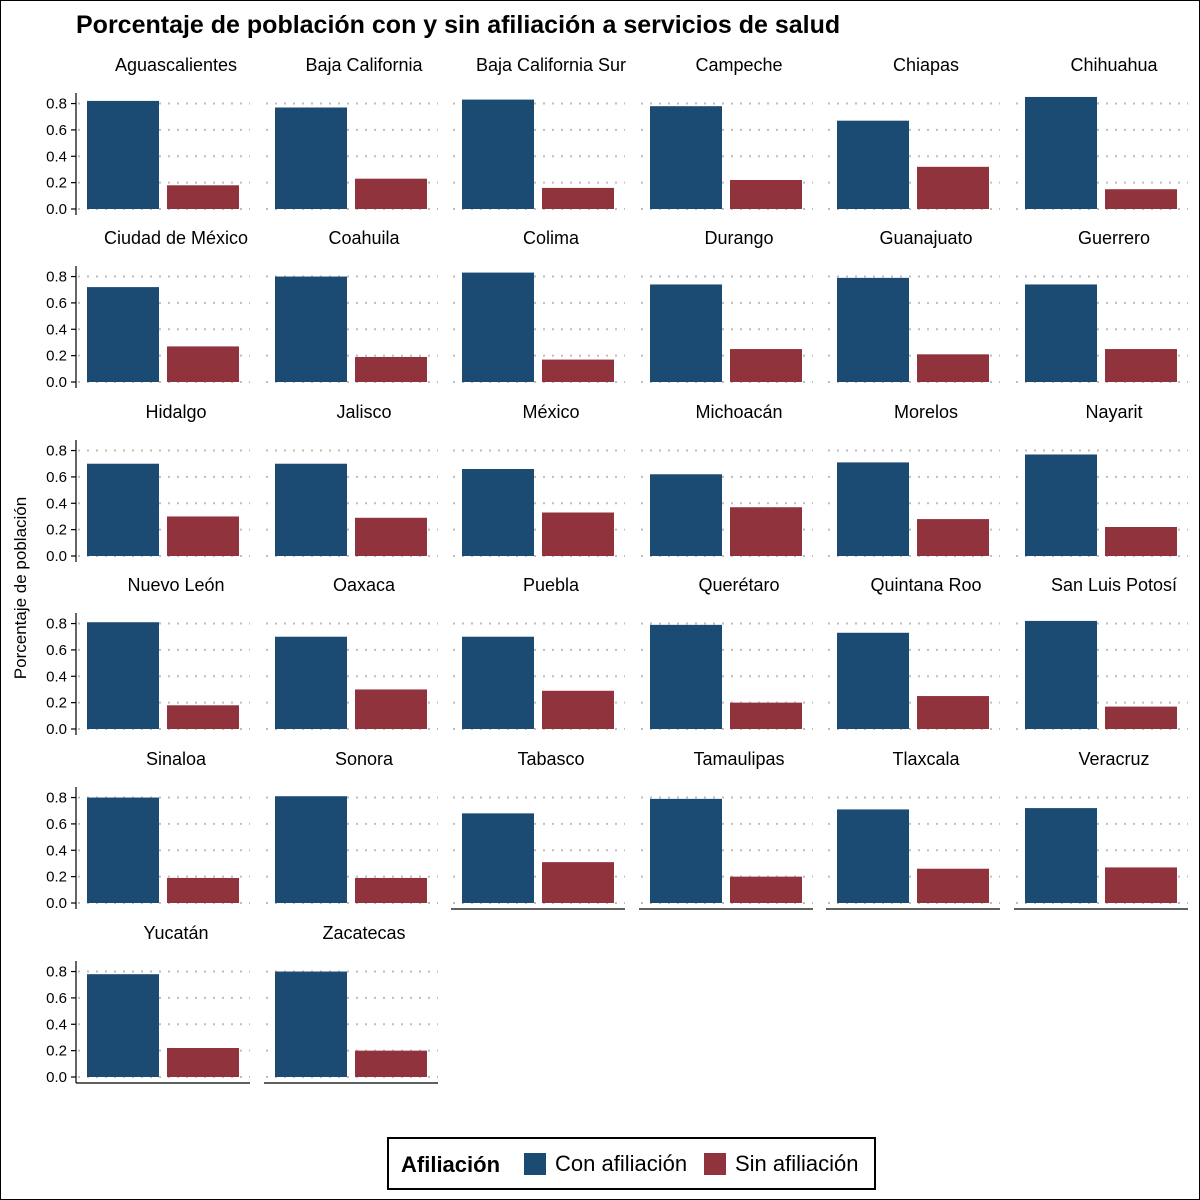 This screenshot has height=1200, width=1200. I want to click on facet-label: Oaxaca, so click(364, 585).